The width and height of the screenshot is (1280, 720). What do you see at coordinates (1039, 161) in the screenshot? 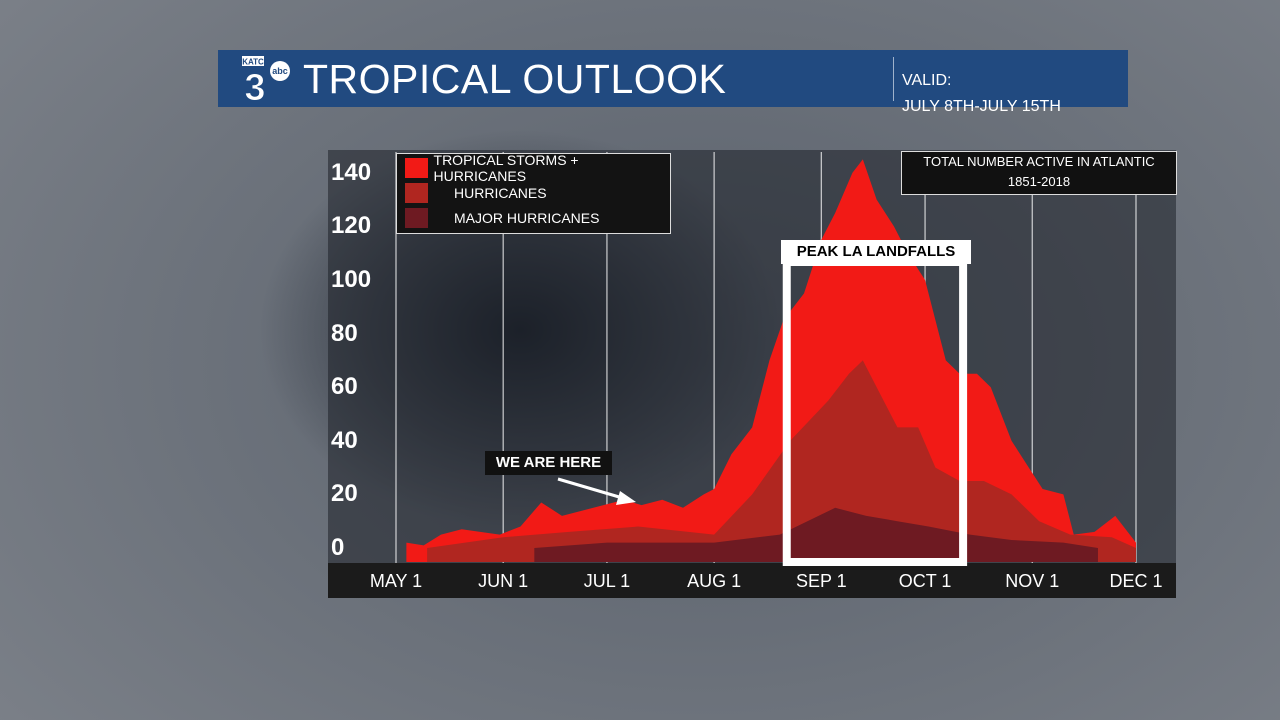
I see `chart-title: TOTAL NUMBER ACTIVE IN ATLANTIC` at bounding box center [1039, 161].